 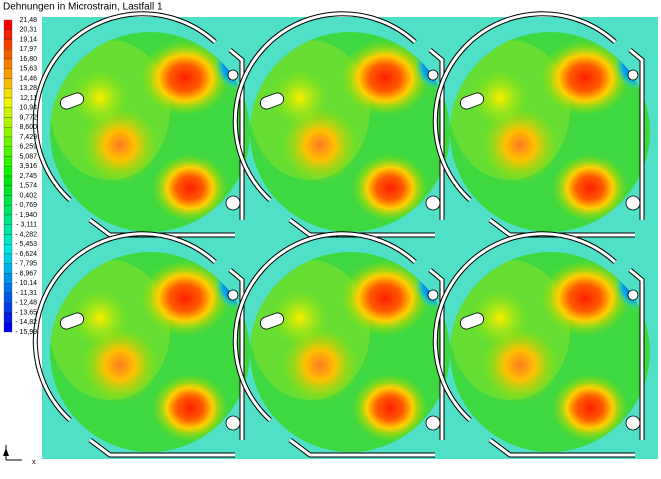 What do you see at coordinates (26, 205) in the screenshot?
I see `legend-label: - 0,769` at bounding box center [26, 205].